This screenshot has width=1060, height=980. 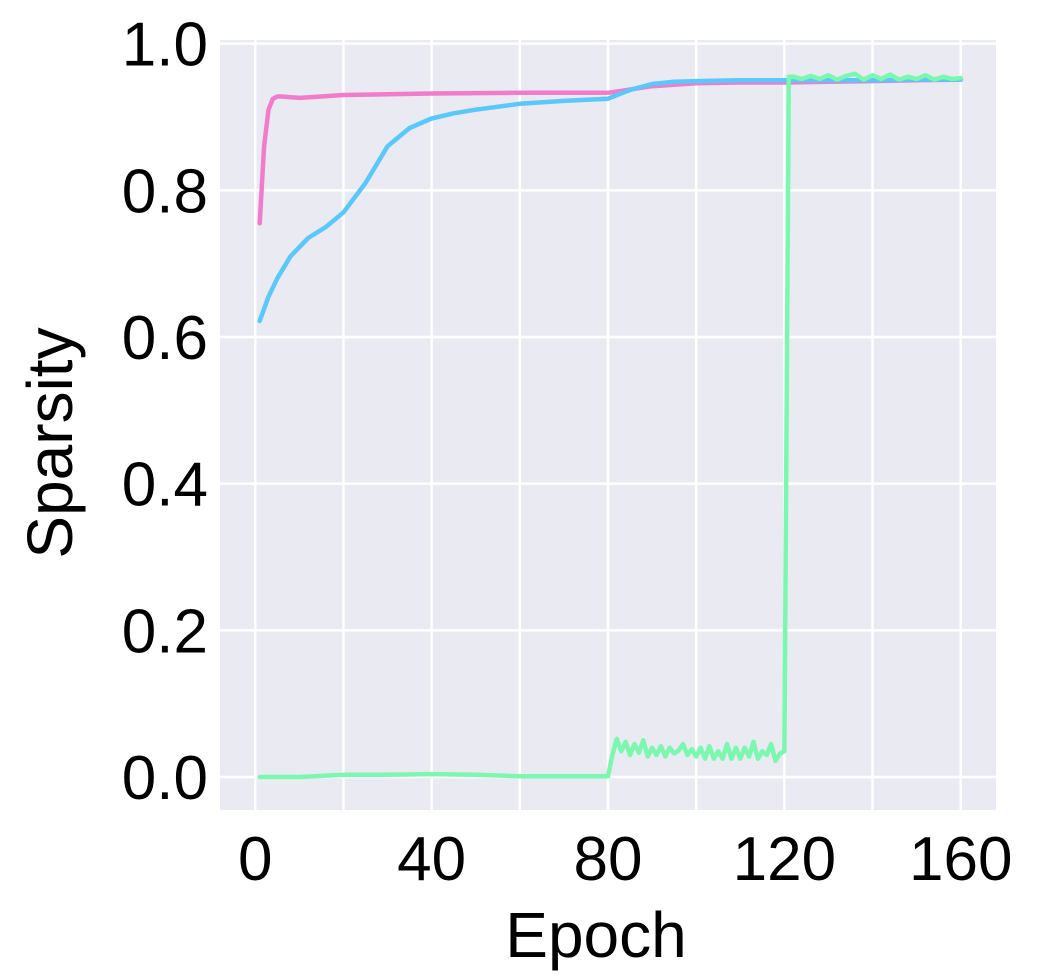 I want to click on y-tick-label: 0.4, so click(x=165, y=485).